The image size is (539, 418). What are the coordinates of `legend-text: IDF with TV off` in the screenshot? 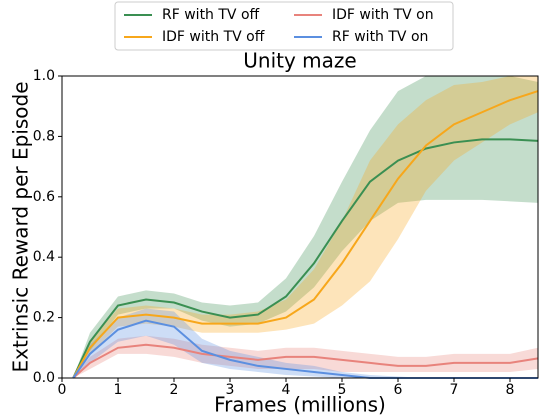 It's located at (213, 37).